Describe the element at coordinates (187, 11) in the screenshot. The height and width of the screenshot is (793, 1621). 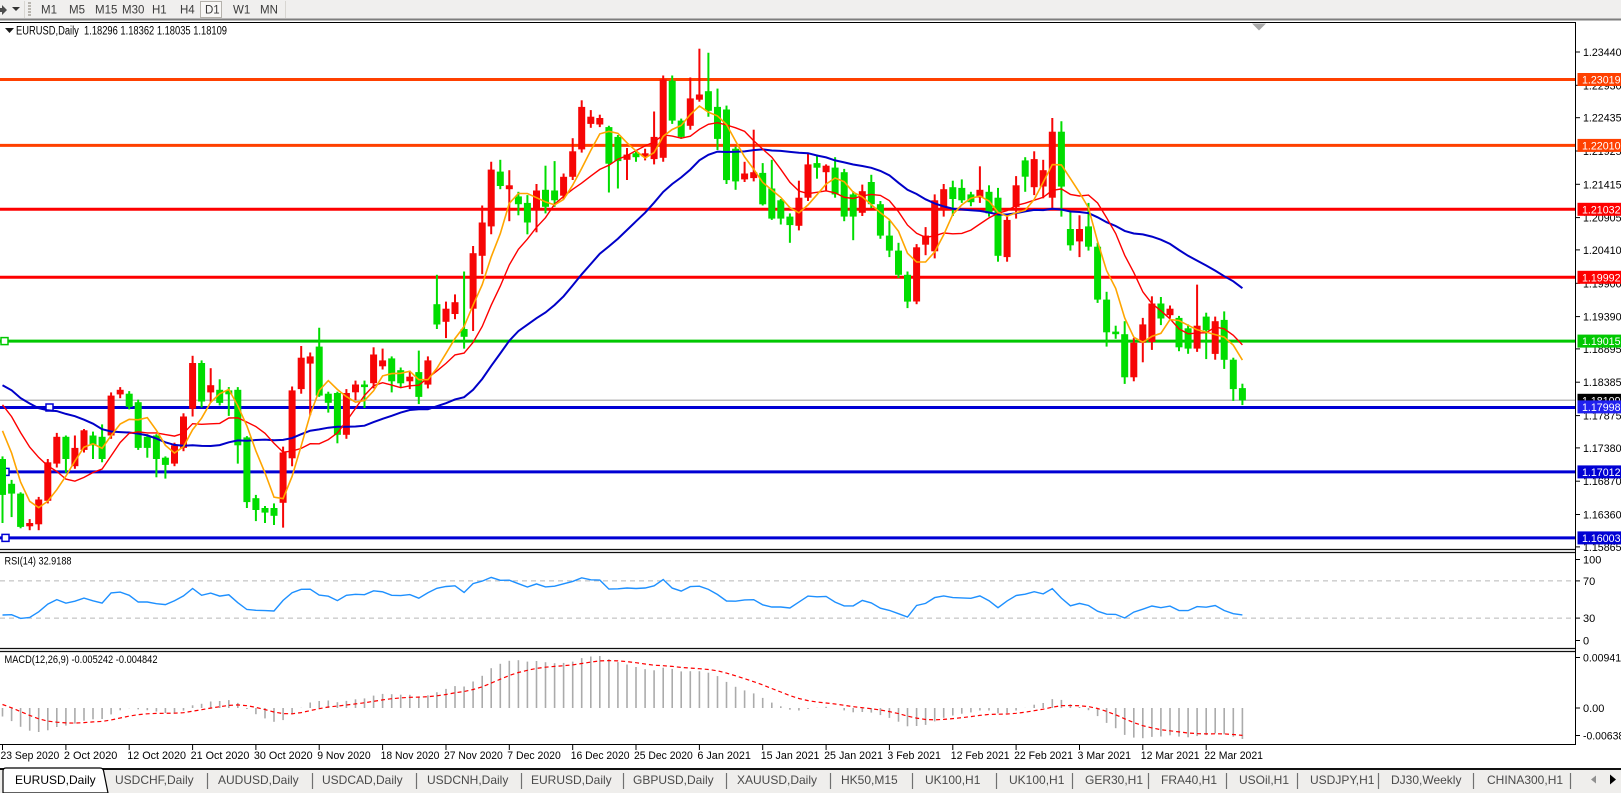
I see `svg-text: H4` at that location.